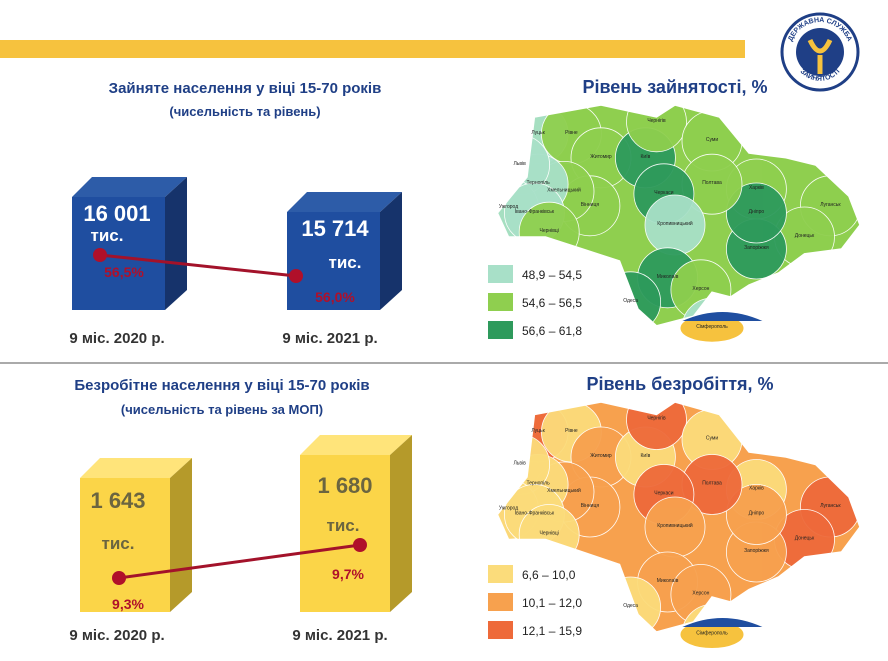  Describe the element at coordinates (552, 331) in the screenshot. I see `legend-label: 56,6 – 61,8` at that location.